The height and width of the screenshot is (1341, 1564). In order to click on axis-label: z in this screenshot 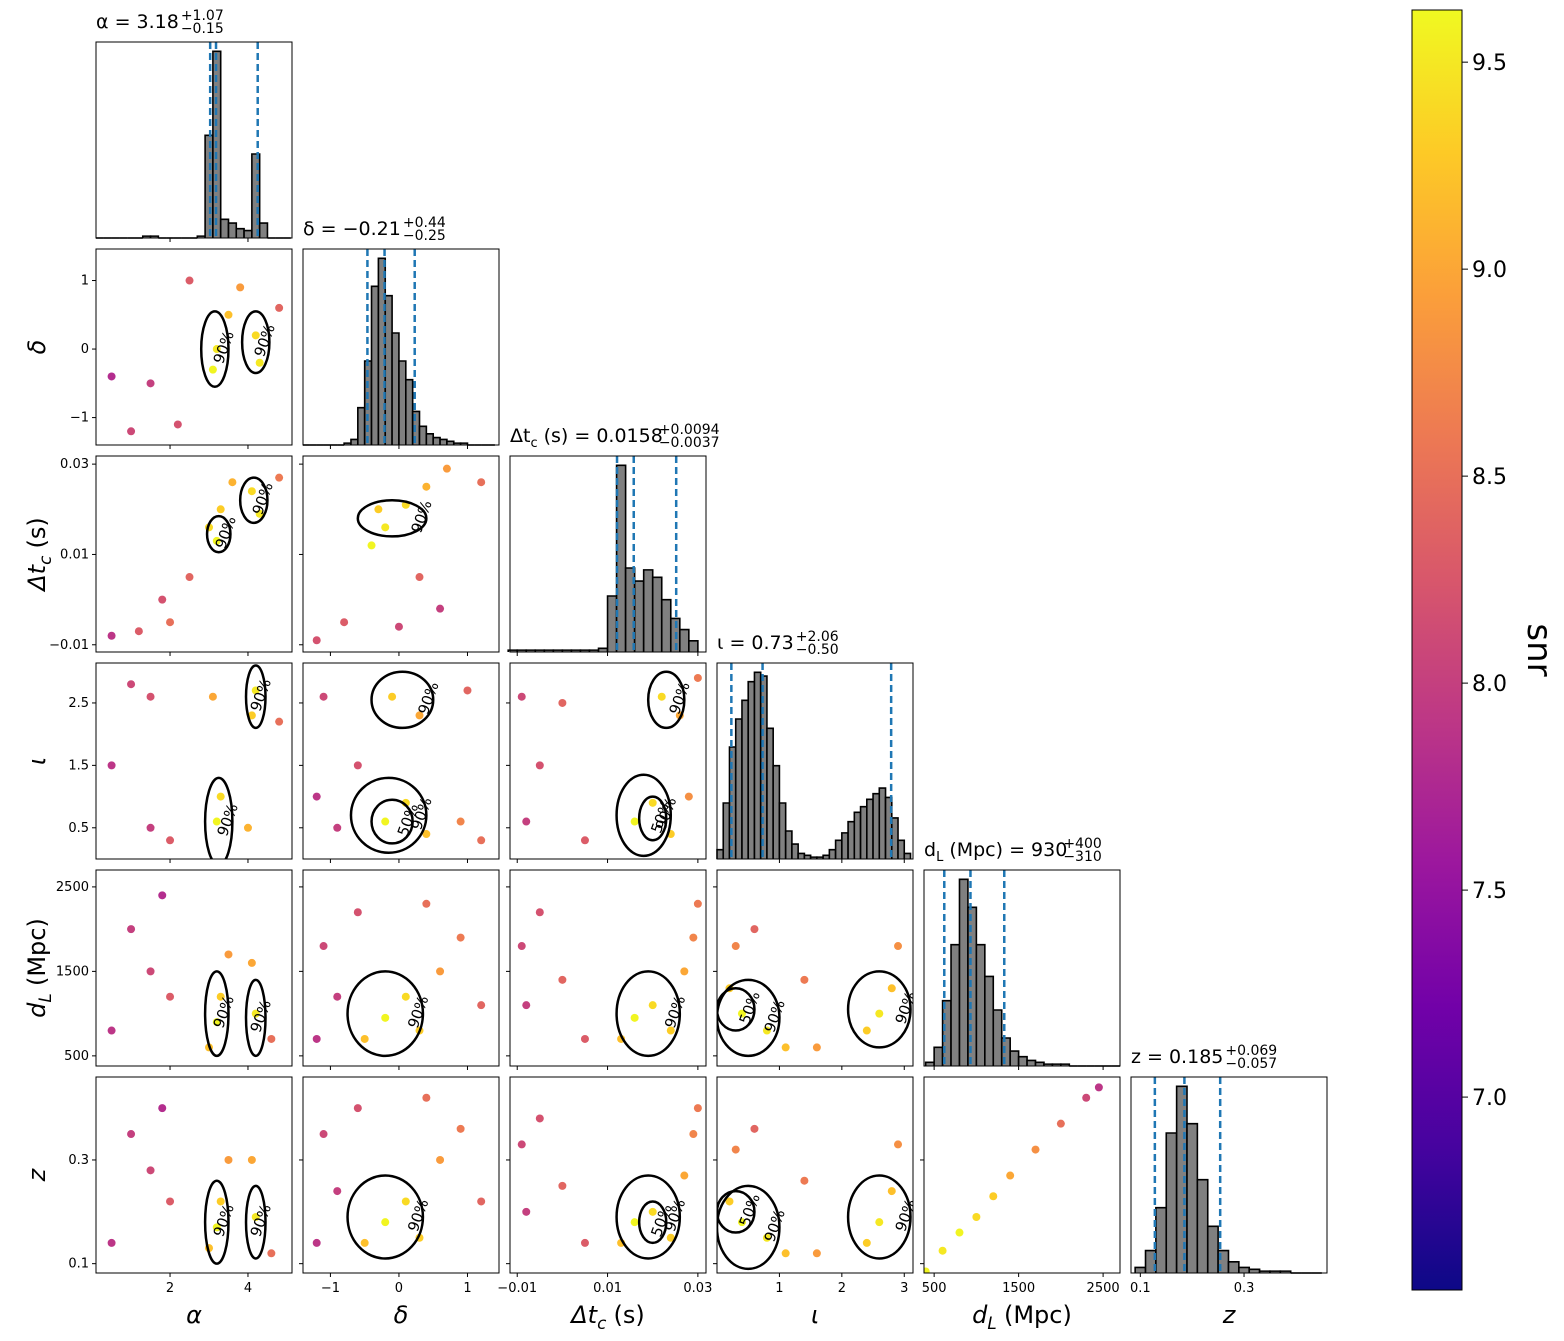, I will do `click(37, 1174)`.